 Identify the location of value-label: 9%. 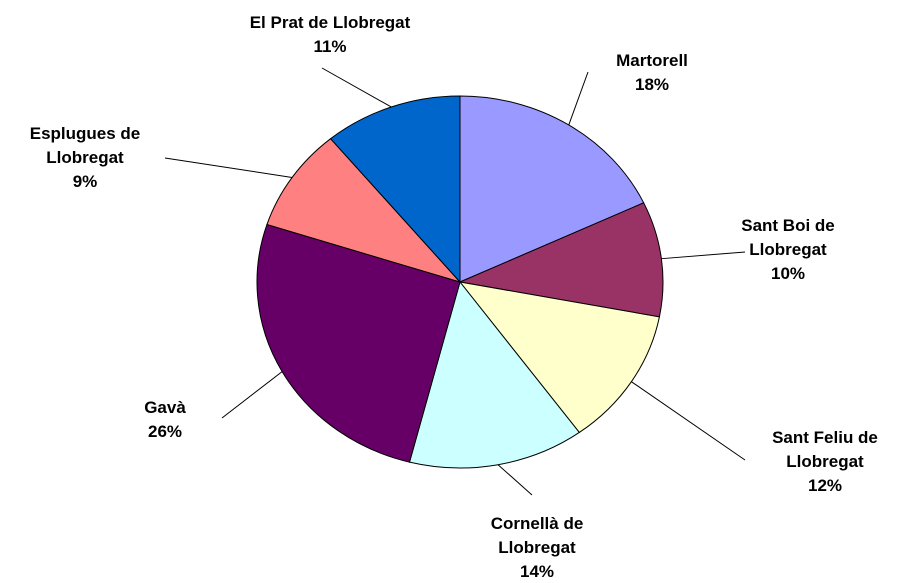
(85, 181).